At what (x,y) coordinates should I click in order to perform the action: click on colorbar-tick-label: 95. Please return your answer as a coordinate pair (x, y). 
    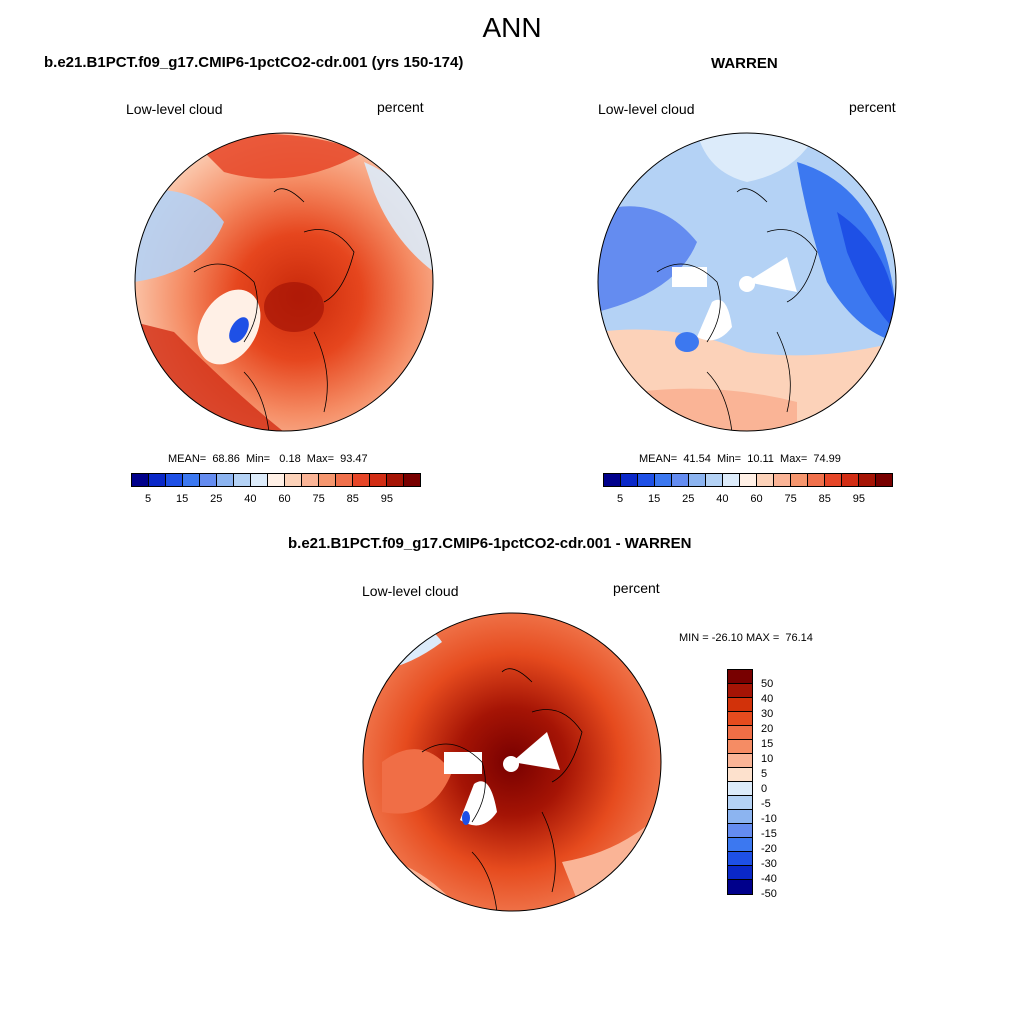
    Looking at the image, I should click on (386, 499).